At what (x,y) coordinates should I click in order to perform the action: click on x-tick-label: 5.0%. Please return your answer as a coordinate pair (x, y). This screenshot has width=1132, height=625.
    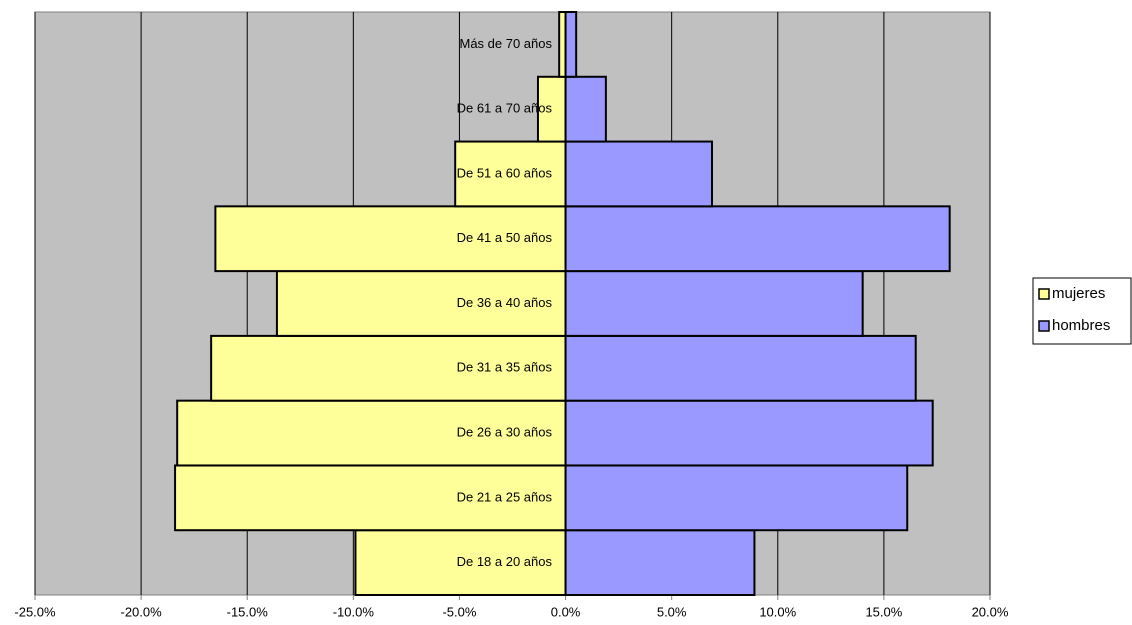
    Looking at the image, I should click on (672, 611).